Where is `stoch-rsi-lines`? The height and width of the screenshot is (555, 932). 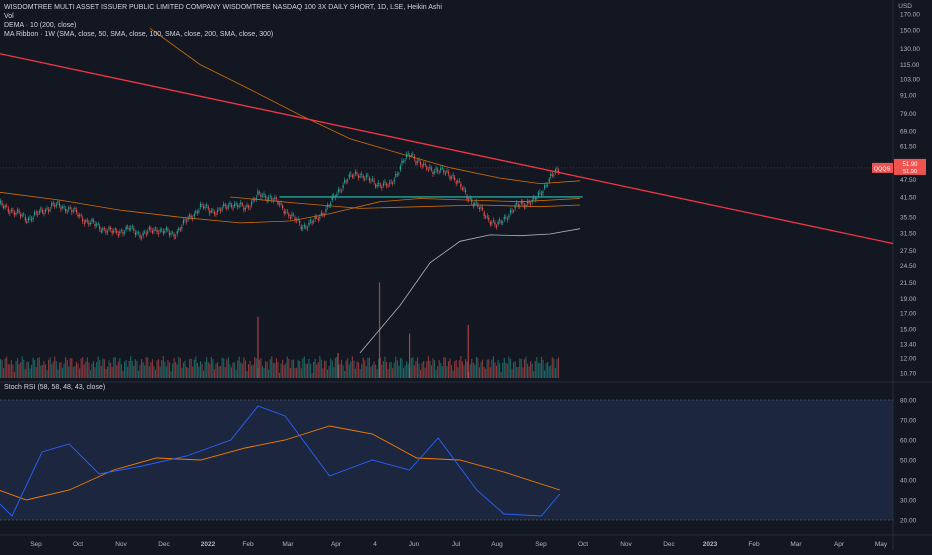
stoch-rsi-lines is located at coordinates (280, 461).